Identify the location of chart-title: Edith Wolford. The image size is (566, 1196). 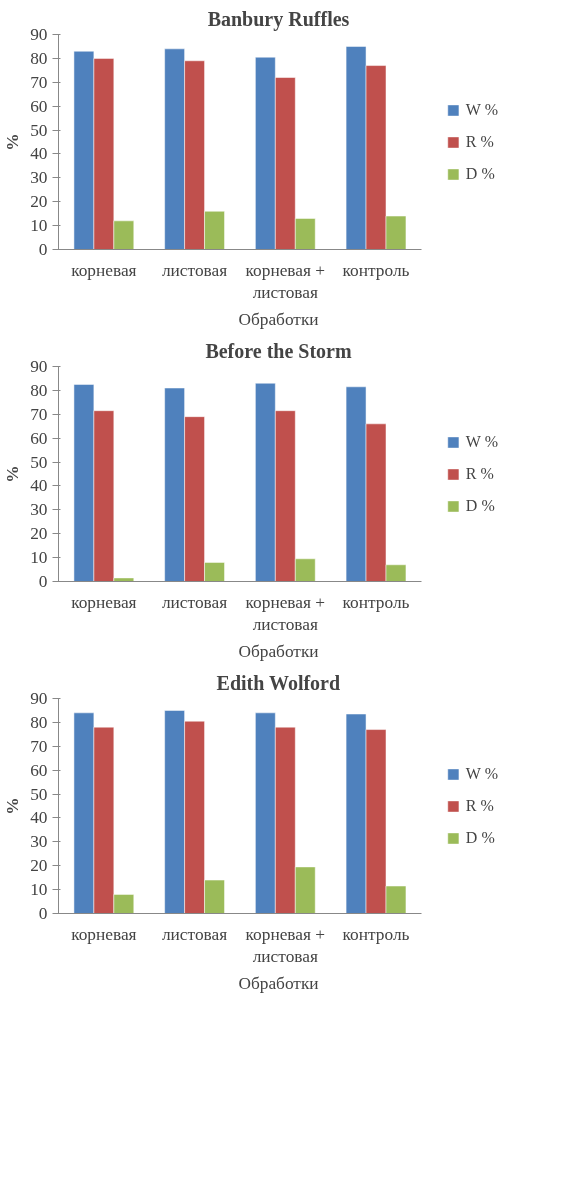
(278, 682).